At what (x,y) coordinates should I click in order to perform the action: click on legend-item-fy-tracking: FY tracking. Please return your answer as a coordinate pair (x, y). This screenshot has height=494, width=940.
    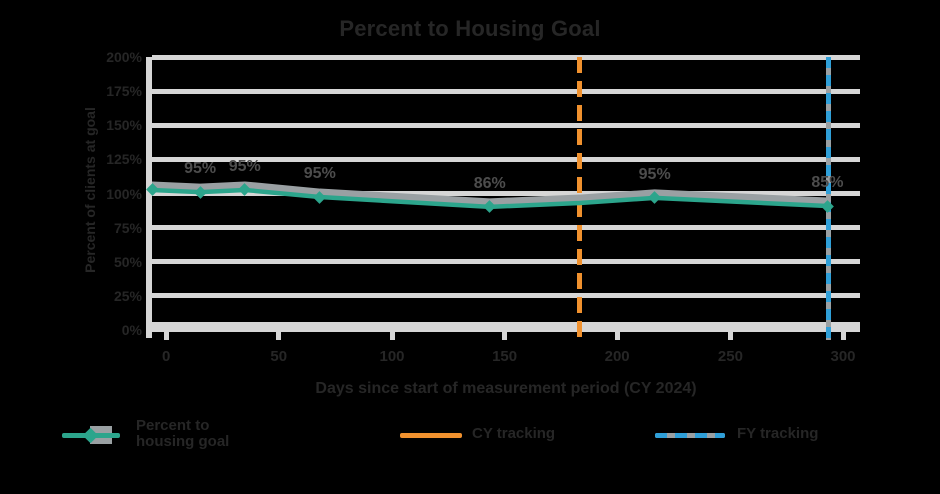
    Looking at the image, I should click on (778, 433).